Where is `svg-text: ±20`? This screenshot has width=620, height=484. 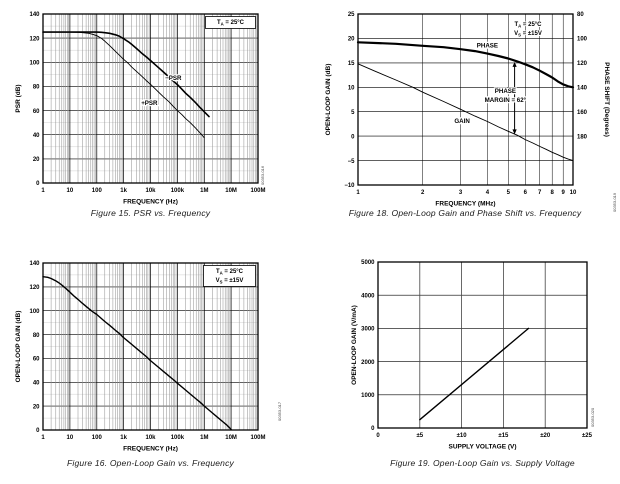
svg-text: ±20 is located at coordinates (545, 436).